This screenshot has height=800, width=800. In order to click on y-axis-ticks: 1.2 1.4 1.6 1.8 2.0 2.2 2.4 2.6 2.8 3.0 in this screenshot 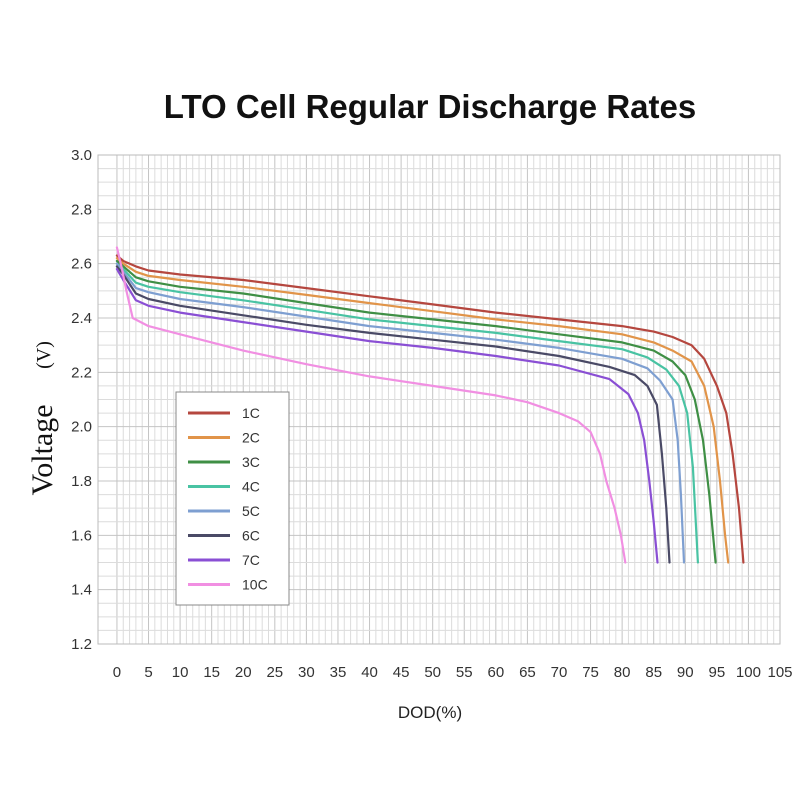, I will do `click(81, 400)`.